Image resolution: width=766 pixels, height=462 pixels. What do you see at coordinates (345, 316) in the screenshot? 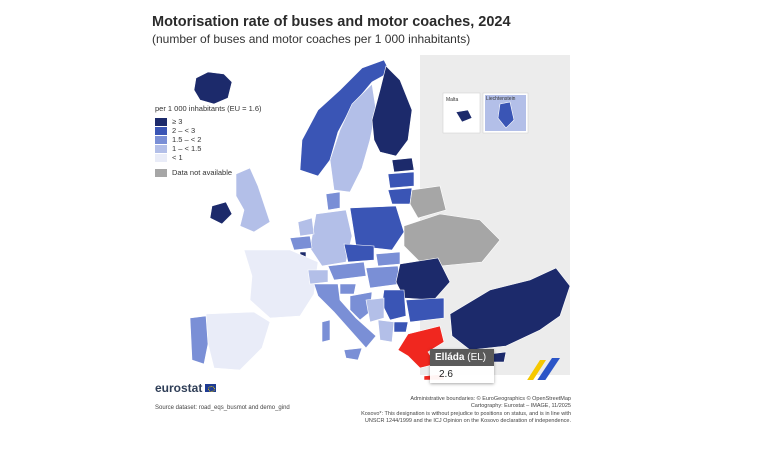
I see `region-italy` at bounding box center [345, 316].